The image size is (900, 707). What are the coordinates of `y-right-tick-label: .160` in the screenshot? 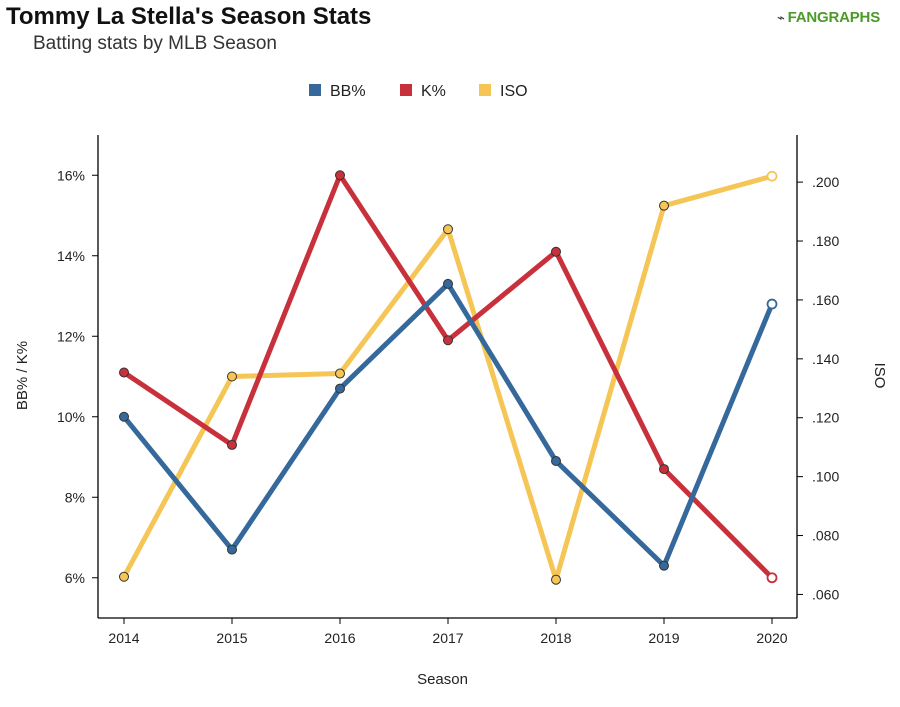 It's located at (825, 300).